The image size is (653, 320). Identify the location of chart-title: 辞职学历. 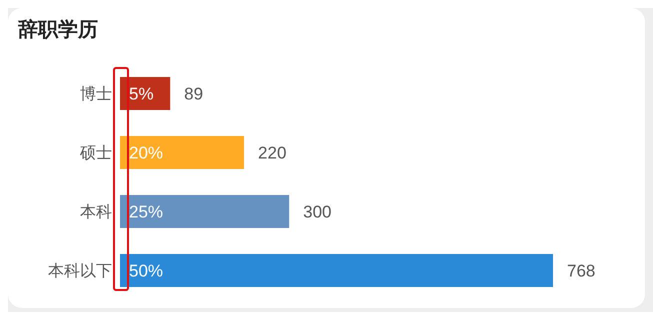
(58, 30).